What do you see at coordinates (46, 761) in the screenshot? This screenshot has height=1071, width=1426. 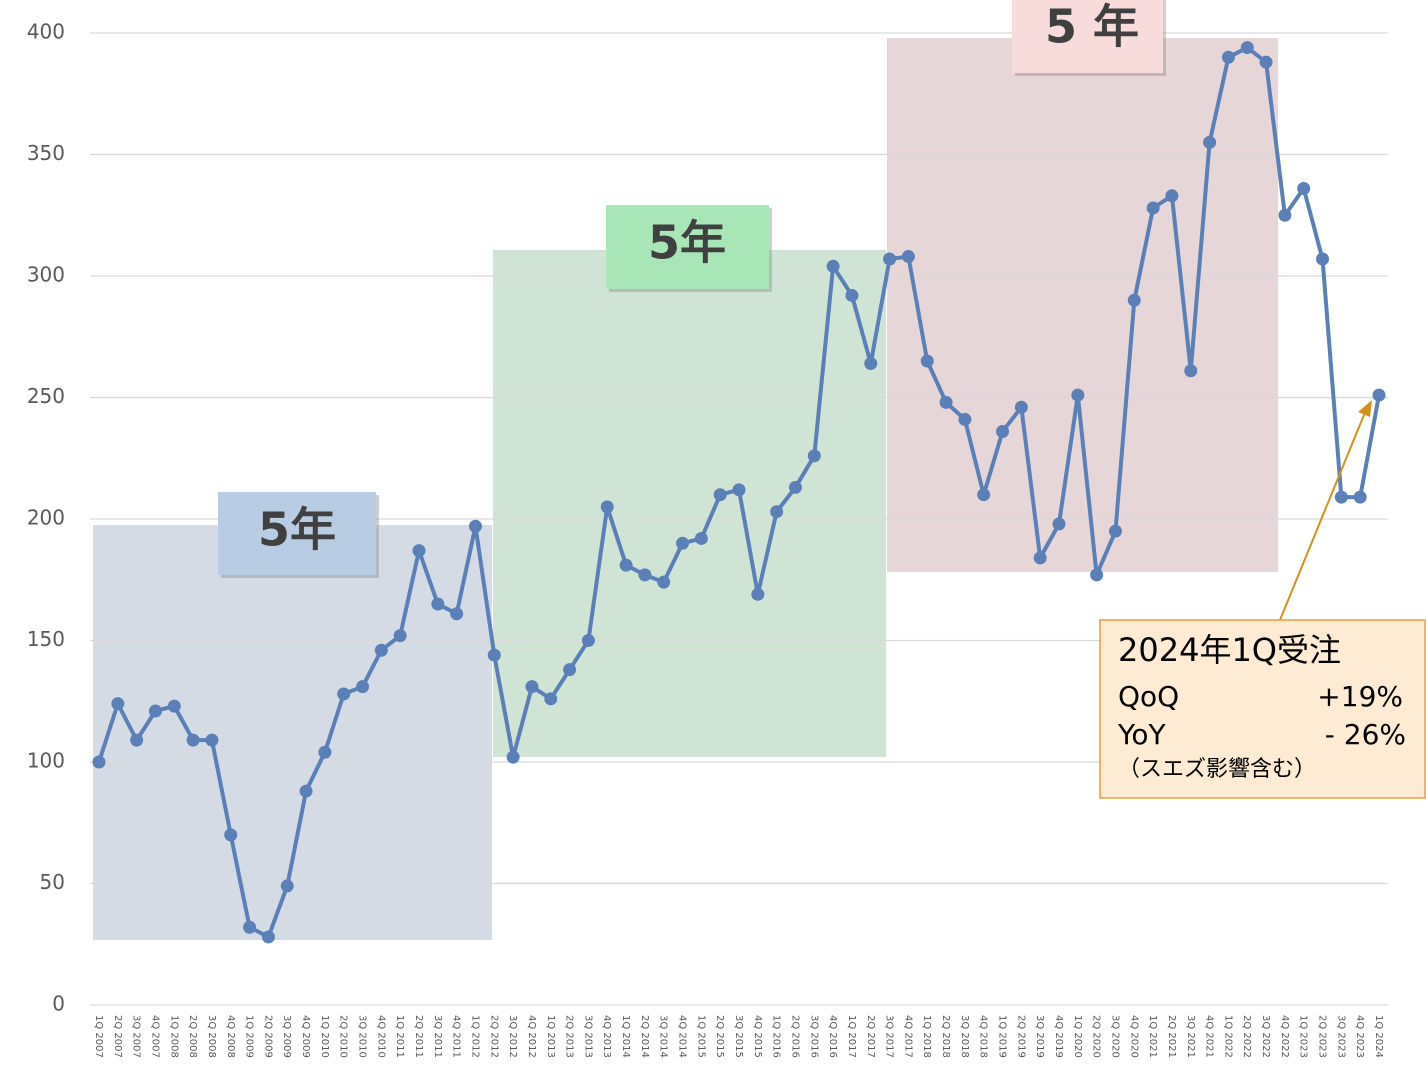 I see `y-tick-label: 100` at bounding box center [46, 761].